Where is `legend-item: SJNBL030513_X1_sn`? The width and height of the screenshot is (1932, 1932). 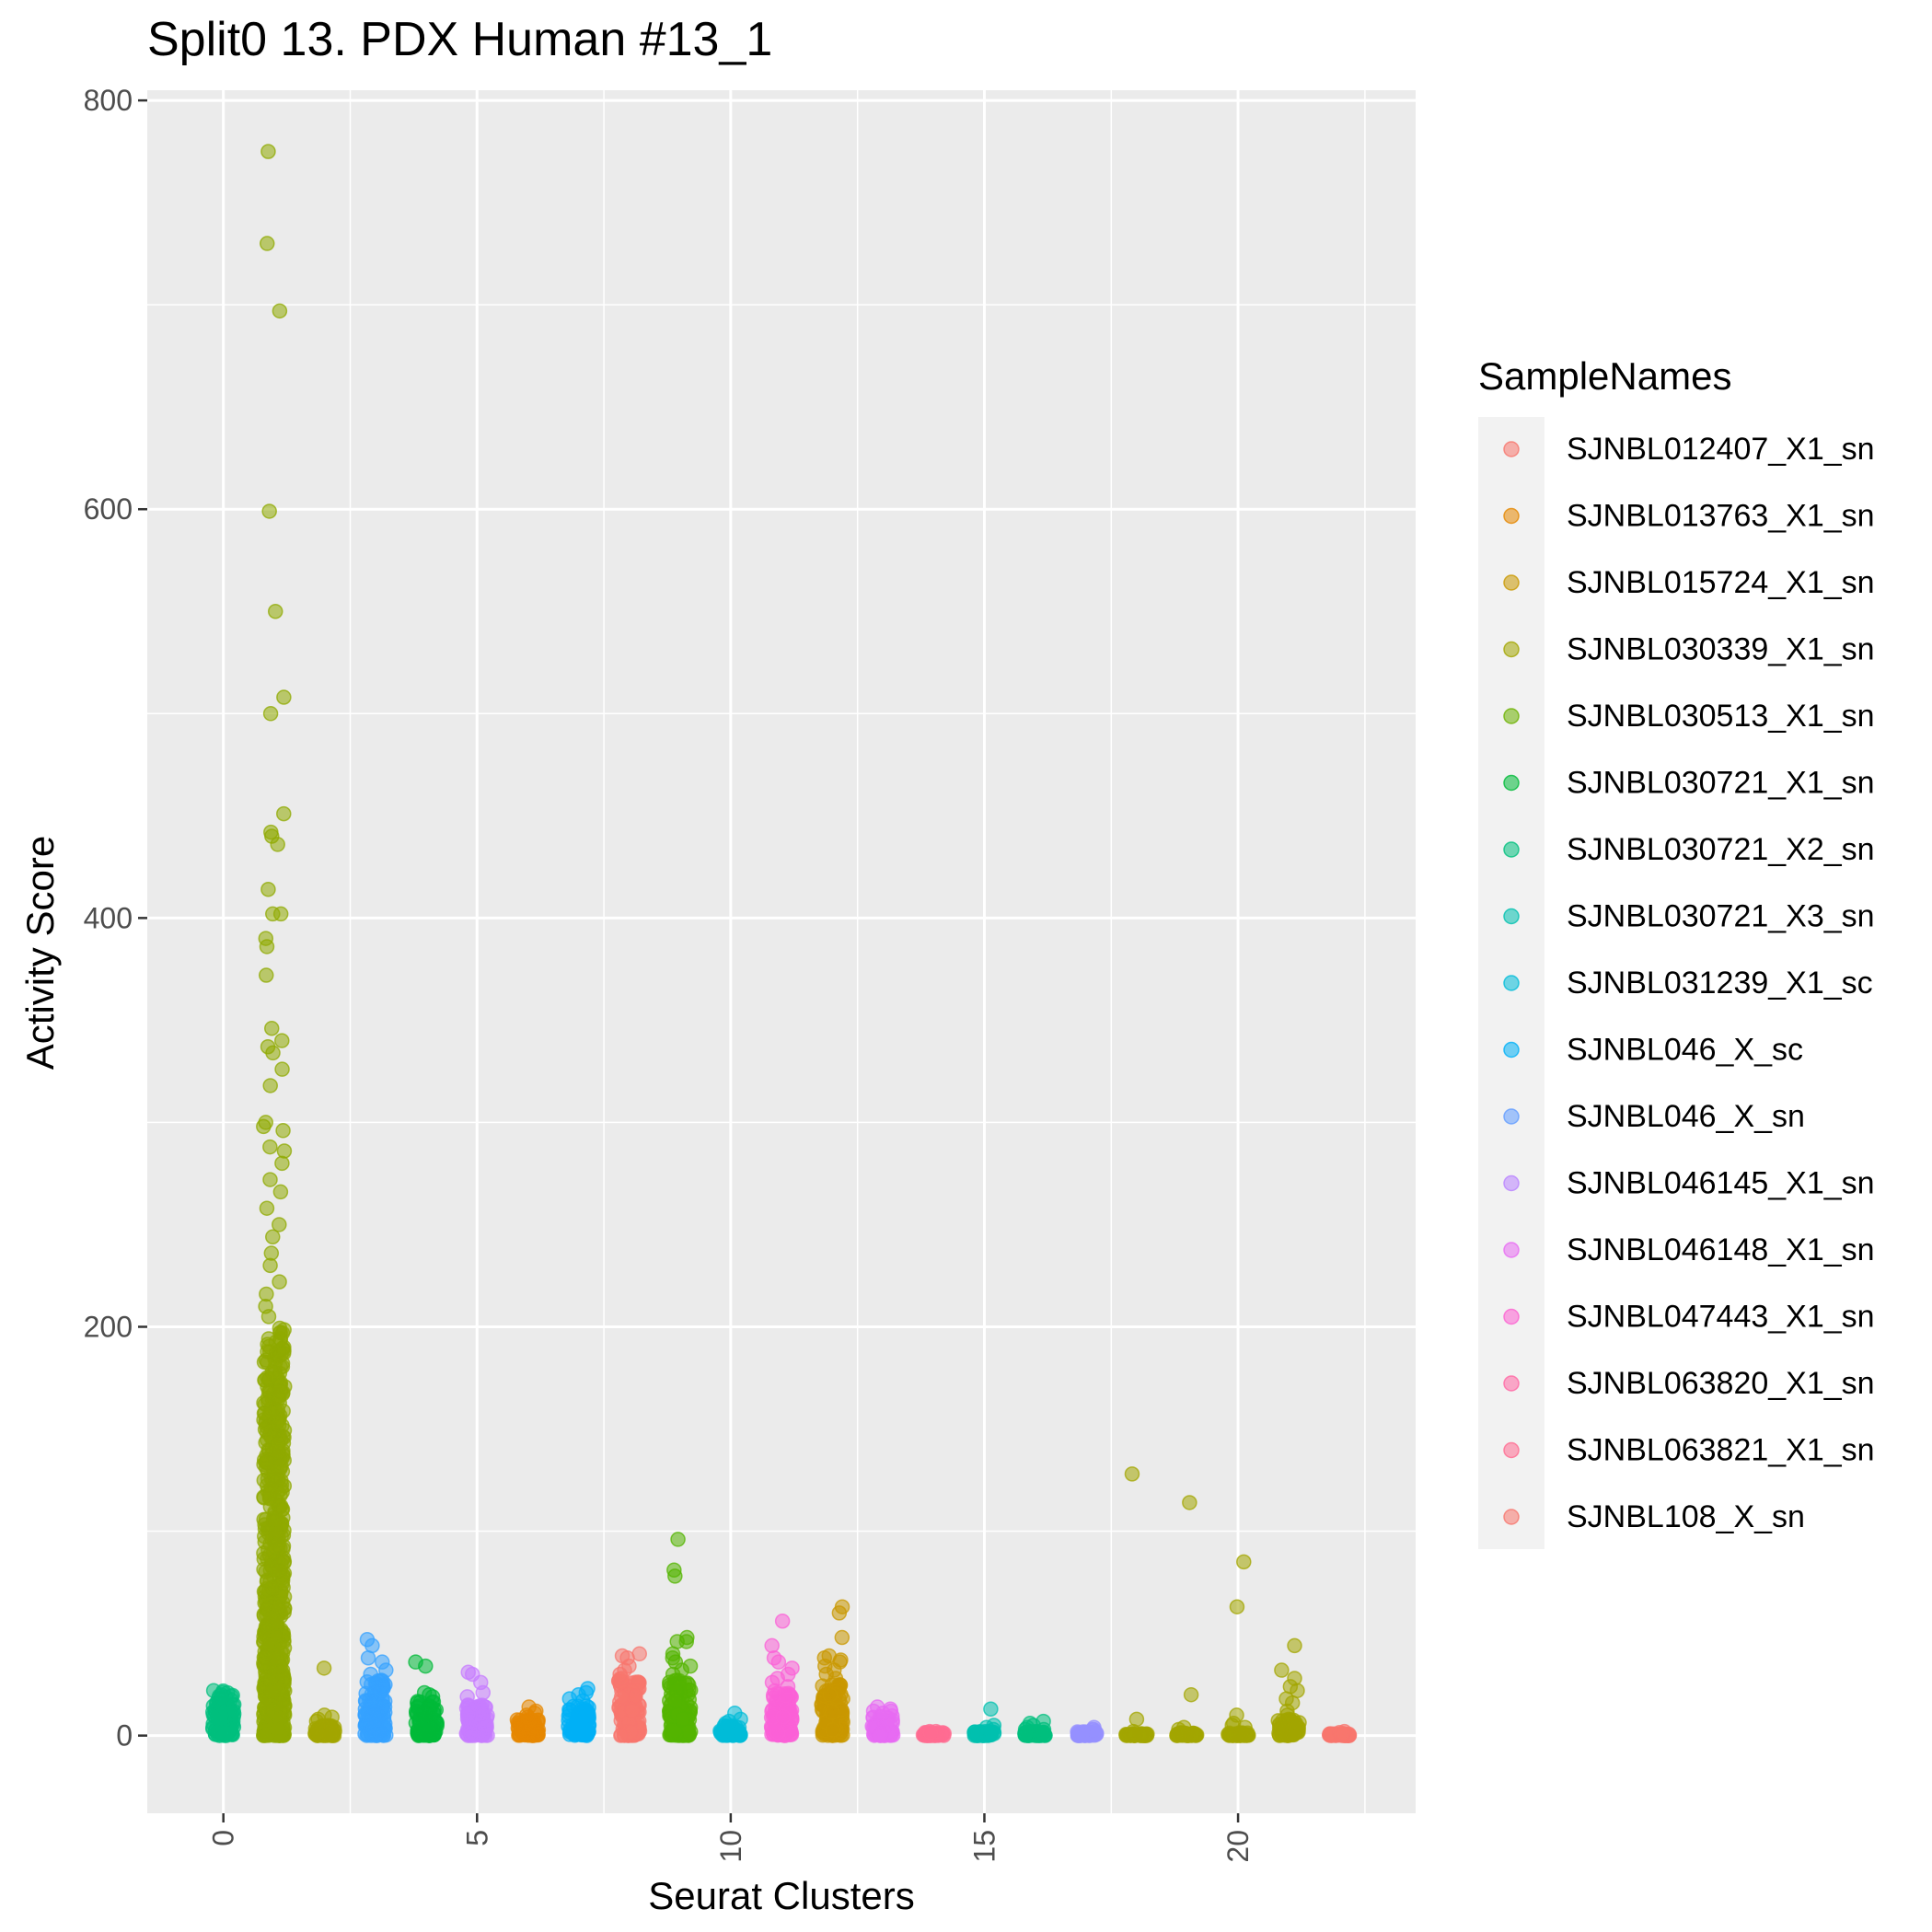 legend-item: SJNBL030513_X1_sn is located at coordinates (1689, 717).